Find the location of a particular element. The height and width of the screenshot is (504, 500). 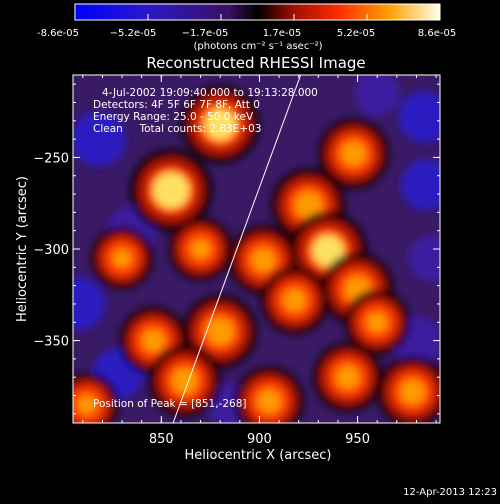

x-tick-label: 950 is located at coordinates (357, 439).